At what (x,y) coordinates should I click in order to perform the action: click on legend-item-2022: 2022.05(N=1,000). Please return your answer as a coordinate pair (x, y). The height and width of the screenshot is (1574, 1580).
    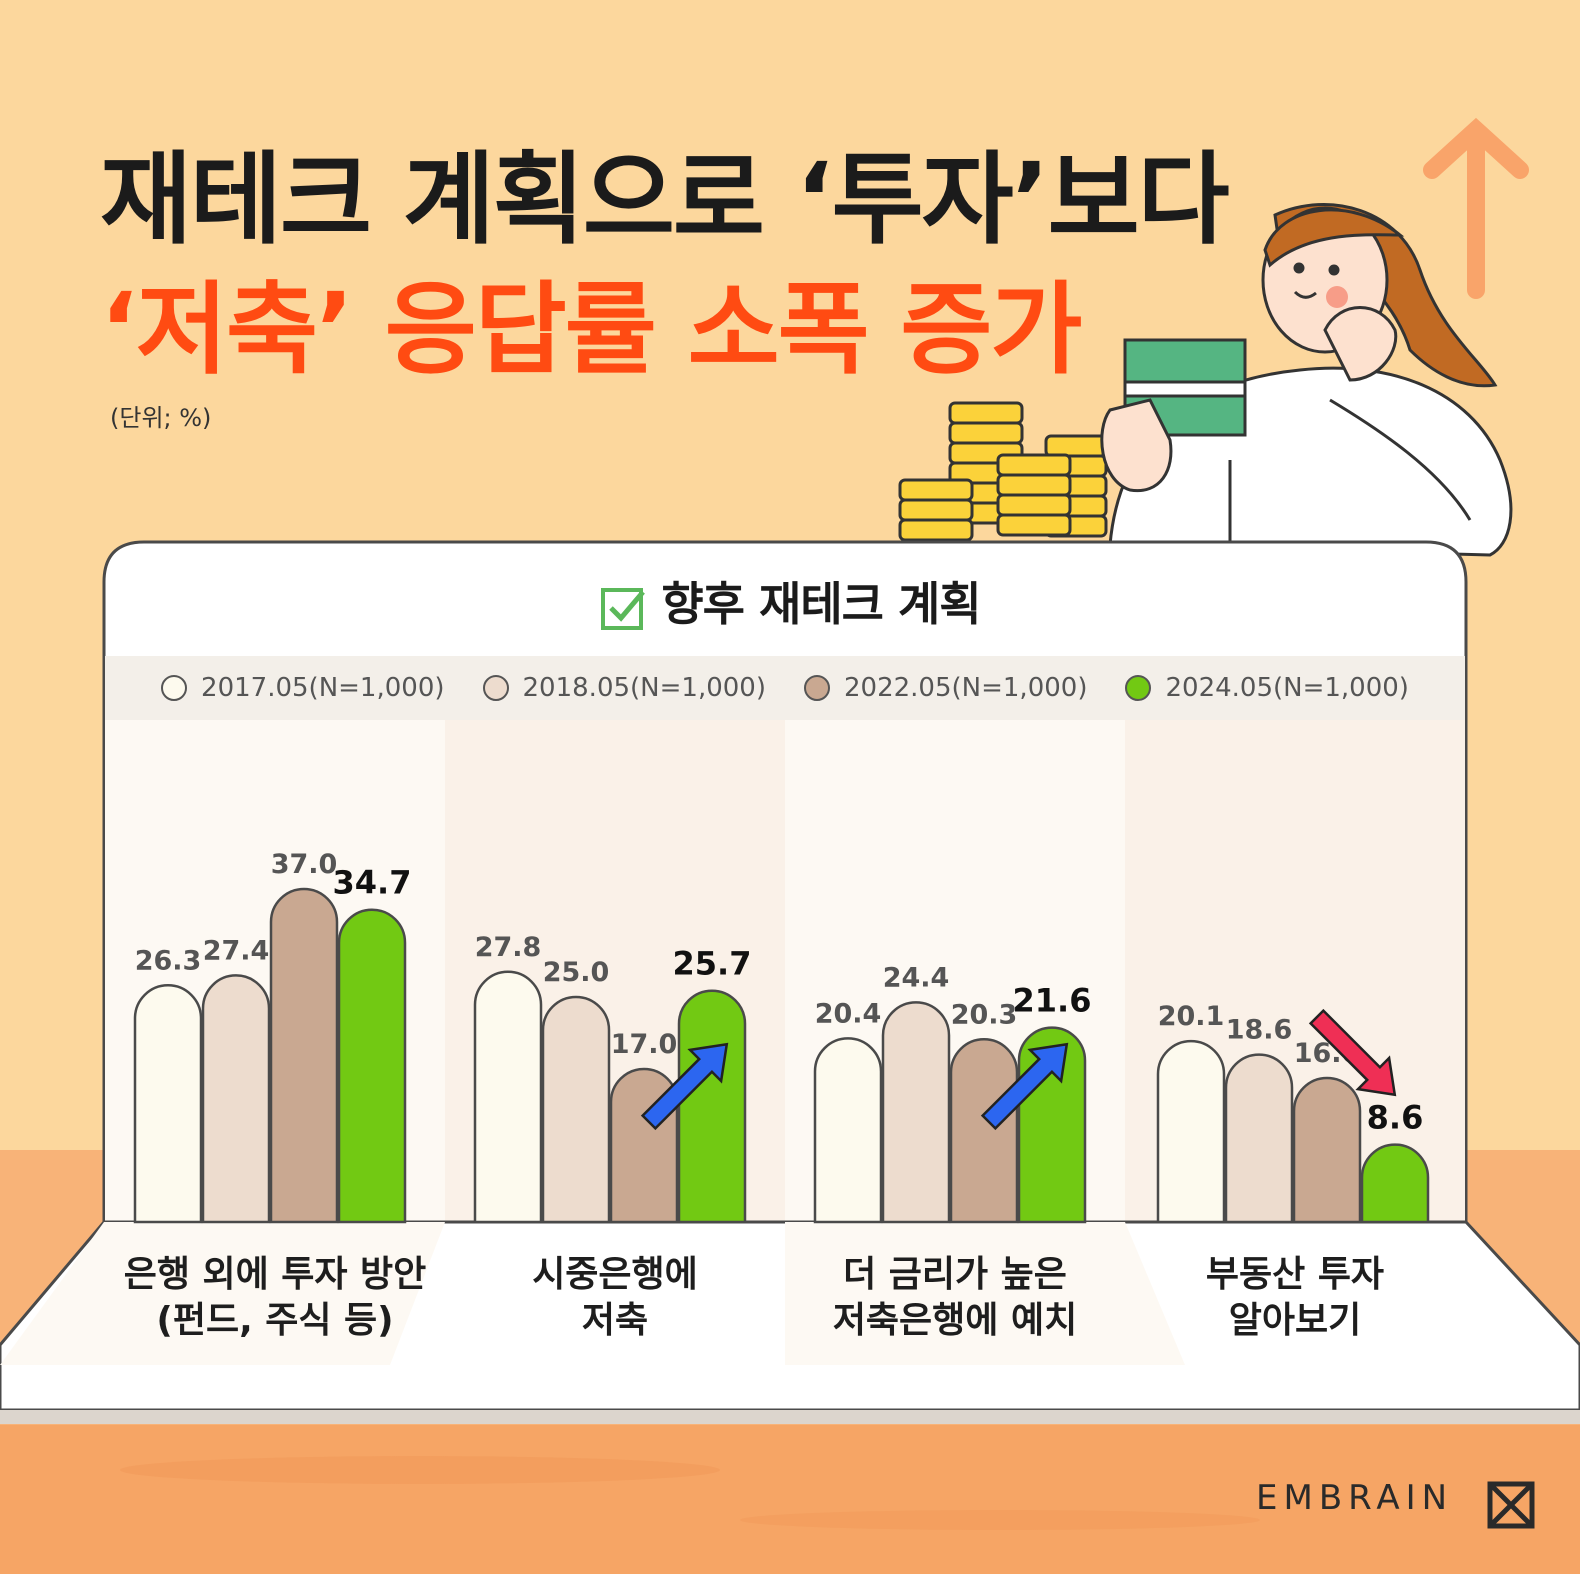
    Looking at the image, I should click on (945, 688).